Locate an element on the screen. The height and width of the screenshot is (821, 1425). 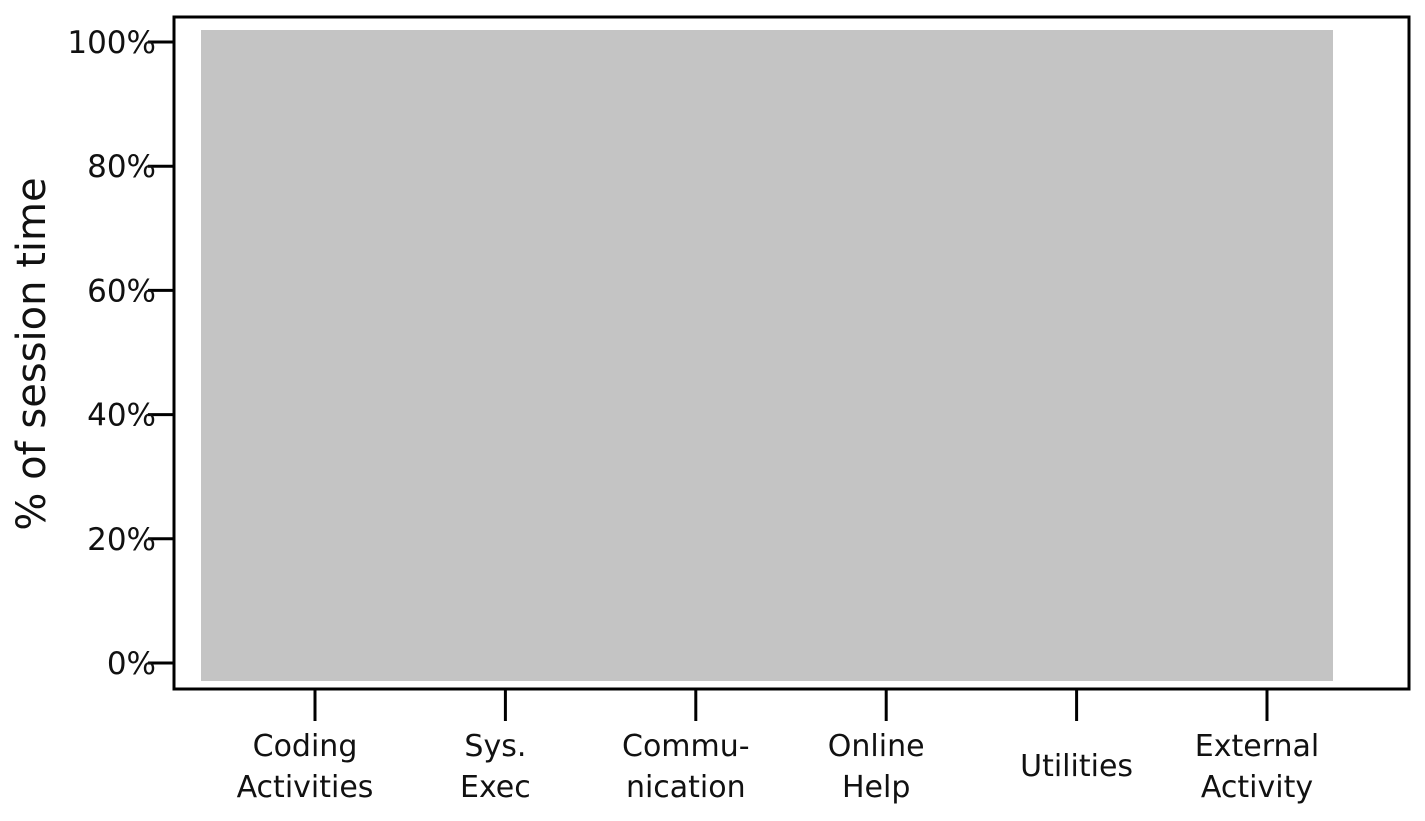
y-tick-label: 60% is located at coordinates (121, 291).